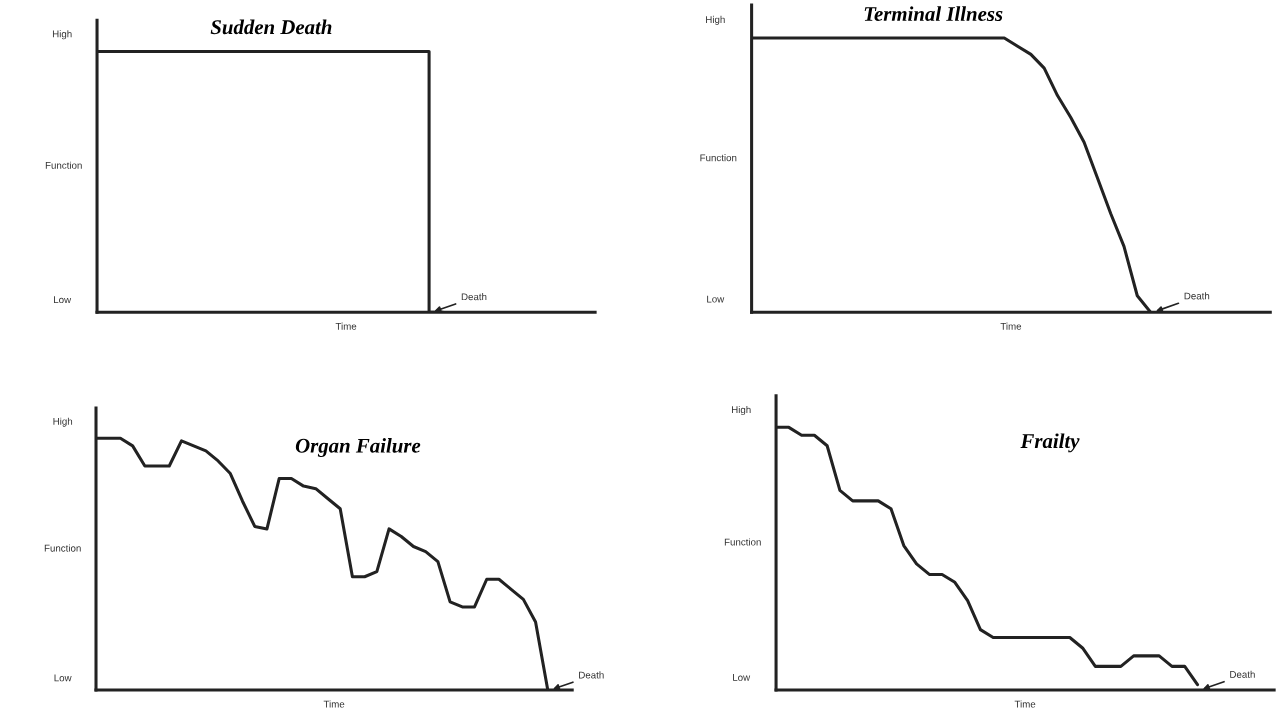 The width and height of the screenshot is (1287, 721). I want to click on chart-title: Terminal Illness, so click(933, 14).